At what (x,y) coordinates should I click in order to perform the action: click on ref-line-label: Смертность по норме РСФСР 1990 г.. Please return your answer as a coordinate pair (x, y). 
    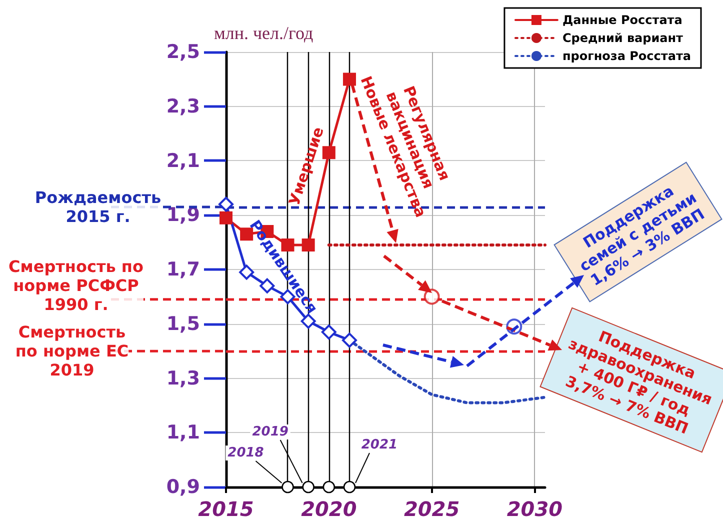
    Looking at the image, I should click on (76, 285).